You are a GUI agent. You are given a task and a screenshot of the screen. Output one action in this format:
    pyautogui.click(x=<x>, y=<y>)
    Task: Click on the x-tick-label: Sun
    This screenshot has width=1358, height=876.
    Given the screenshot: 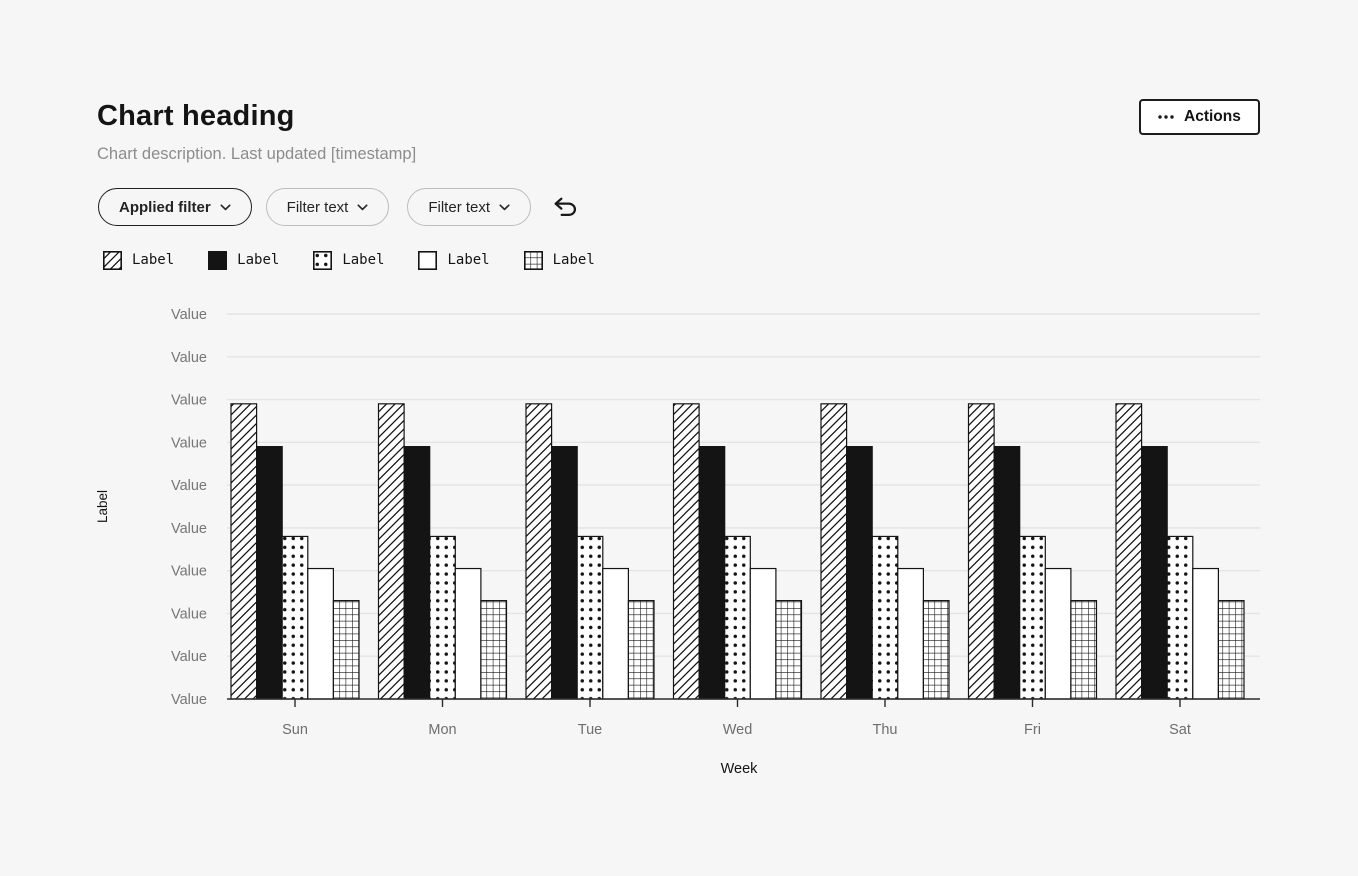 What is the action you would take?
    pyautogui.click(x=295, y=730)
    